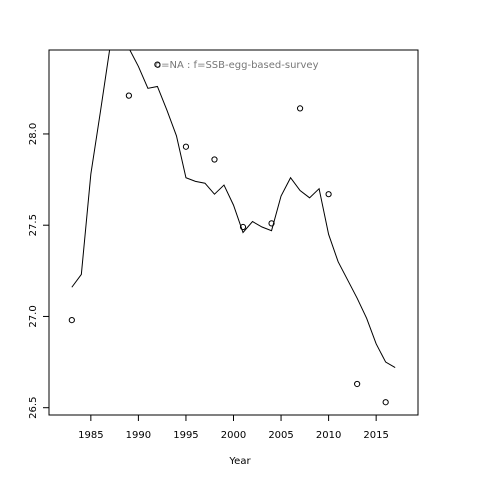 This screenshot has width=480, height=480. What do you see at coordinates (138, 435) in the screenshot?
I see `x-tick-label: 1990` at bounding box center [138, 435].